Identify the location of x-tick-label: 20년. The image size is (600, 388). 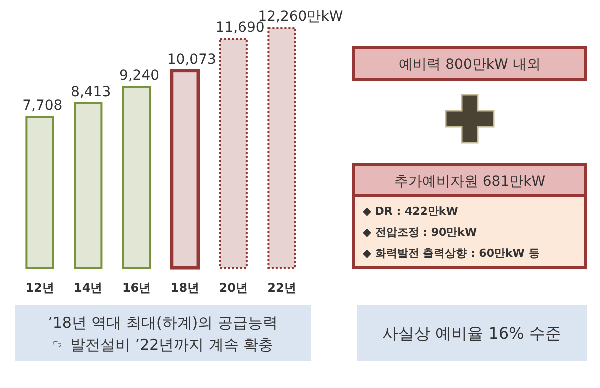
(233, 288).